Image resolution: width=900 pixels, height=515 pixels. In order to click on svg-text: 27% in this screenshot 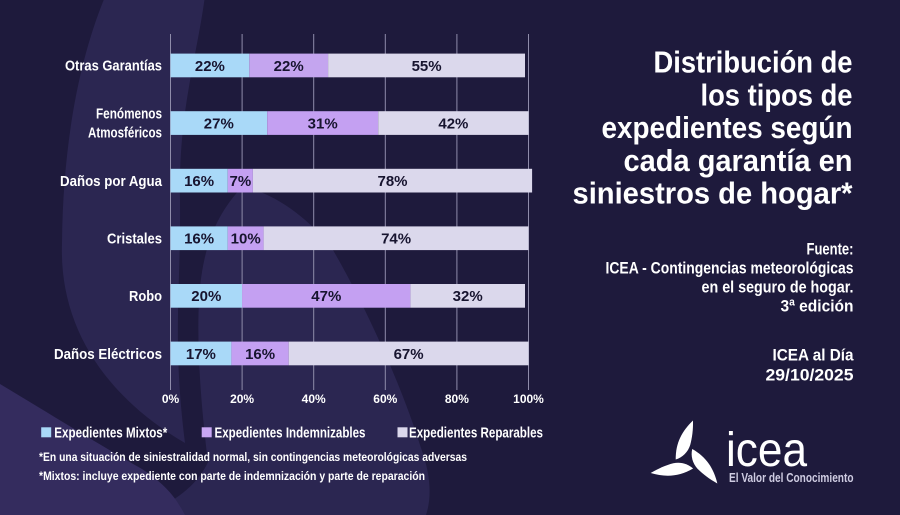, I will do `click(219, 123)`.